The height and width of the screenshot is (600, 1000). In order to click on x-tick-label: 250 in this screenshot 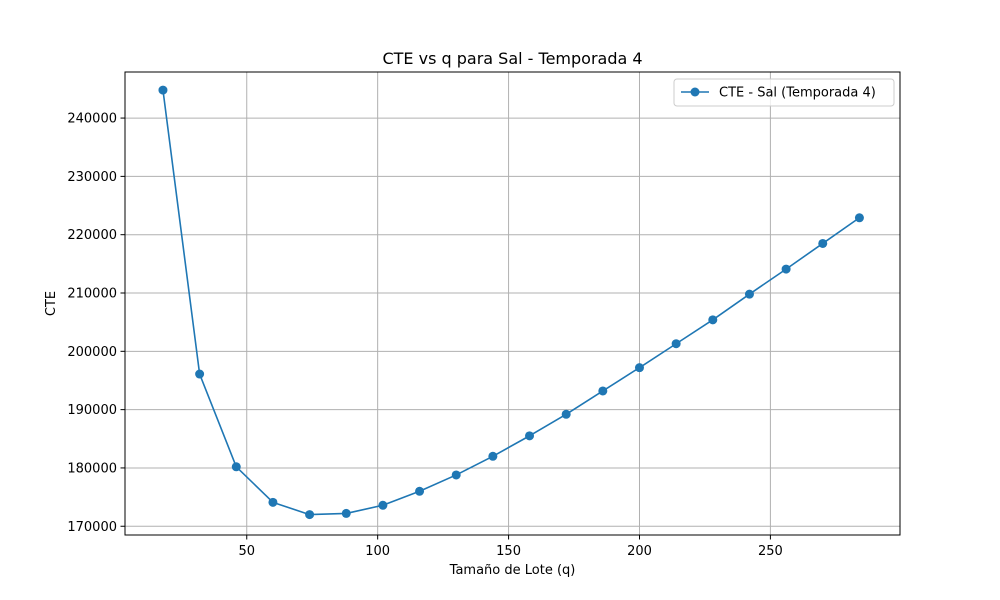, I will do `click(770, 551)`.